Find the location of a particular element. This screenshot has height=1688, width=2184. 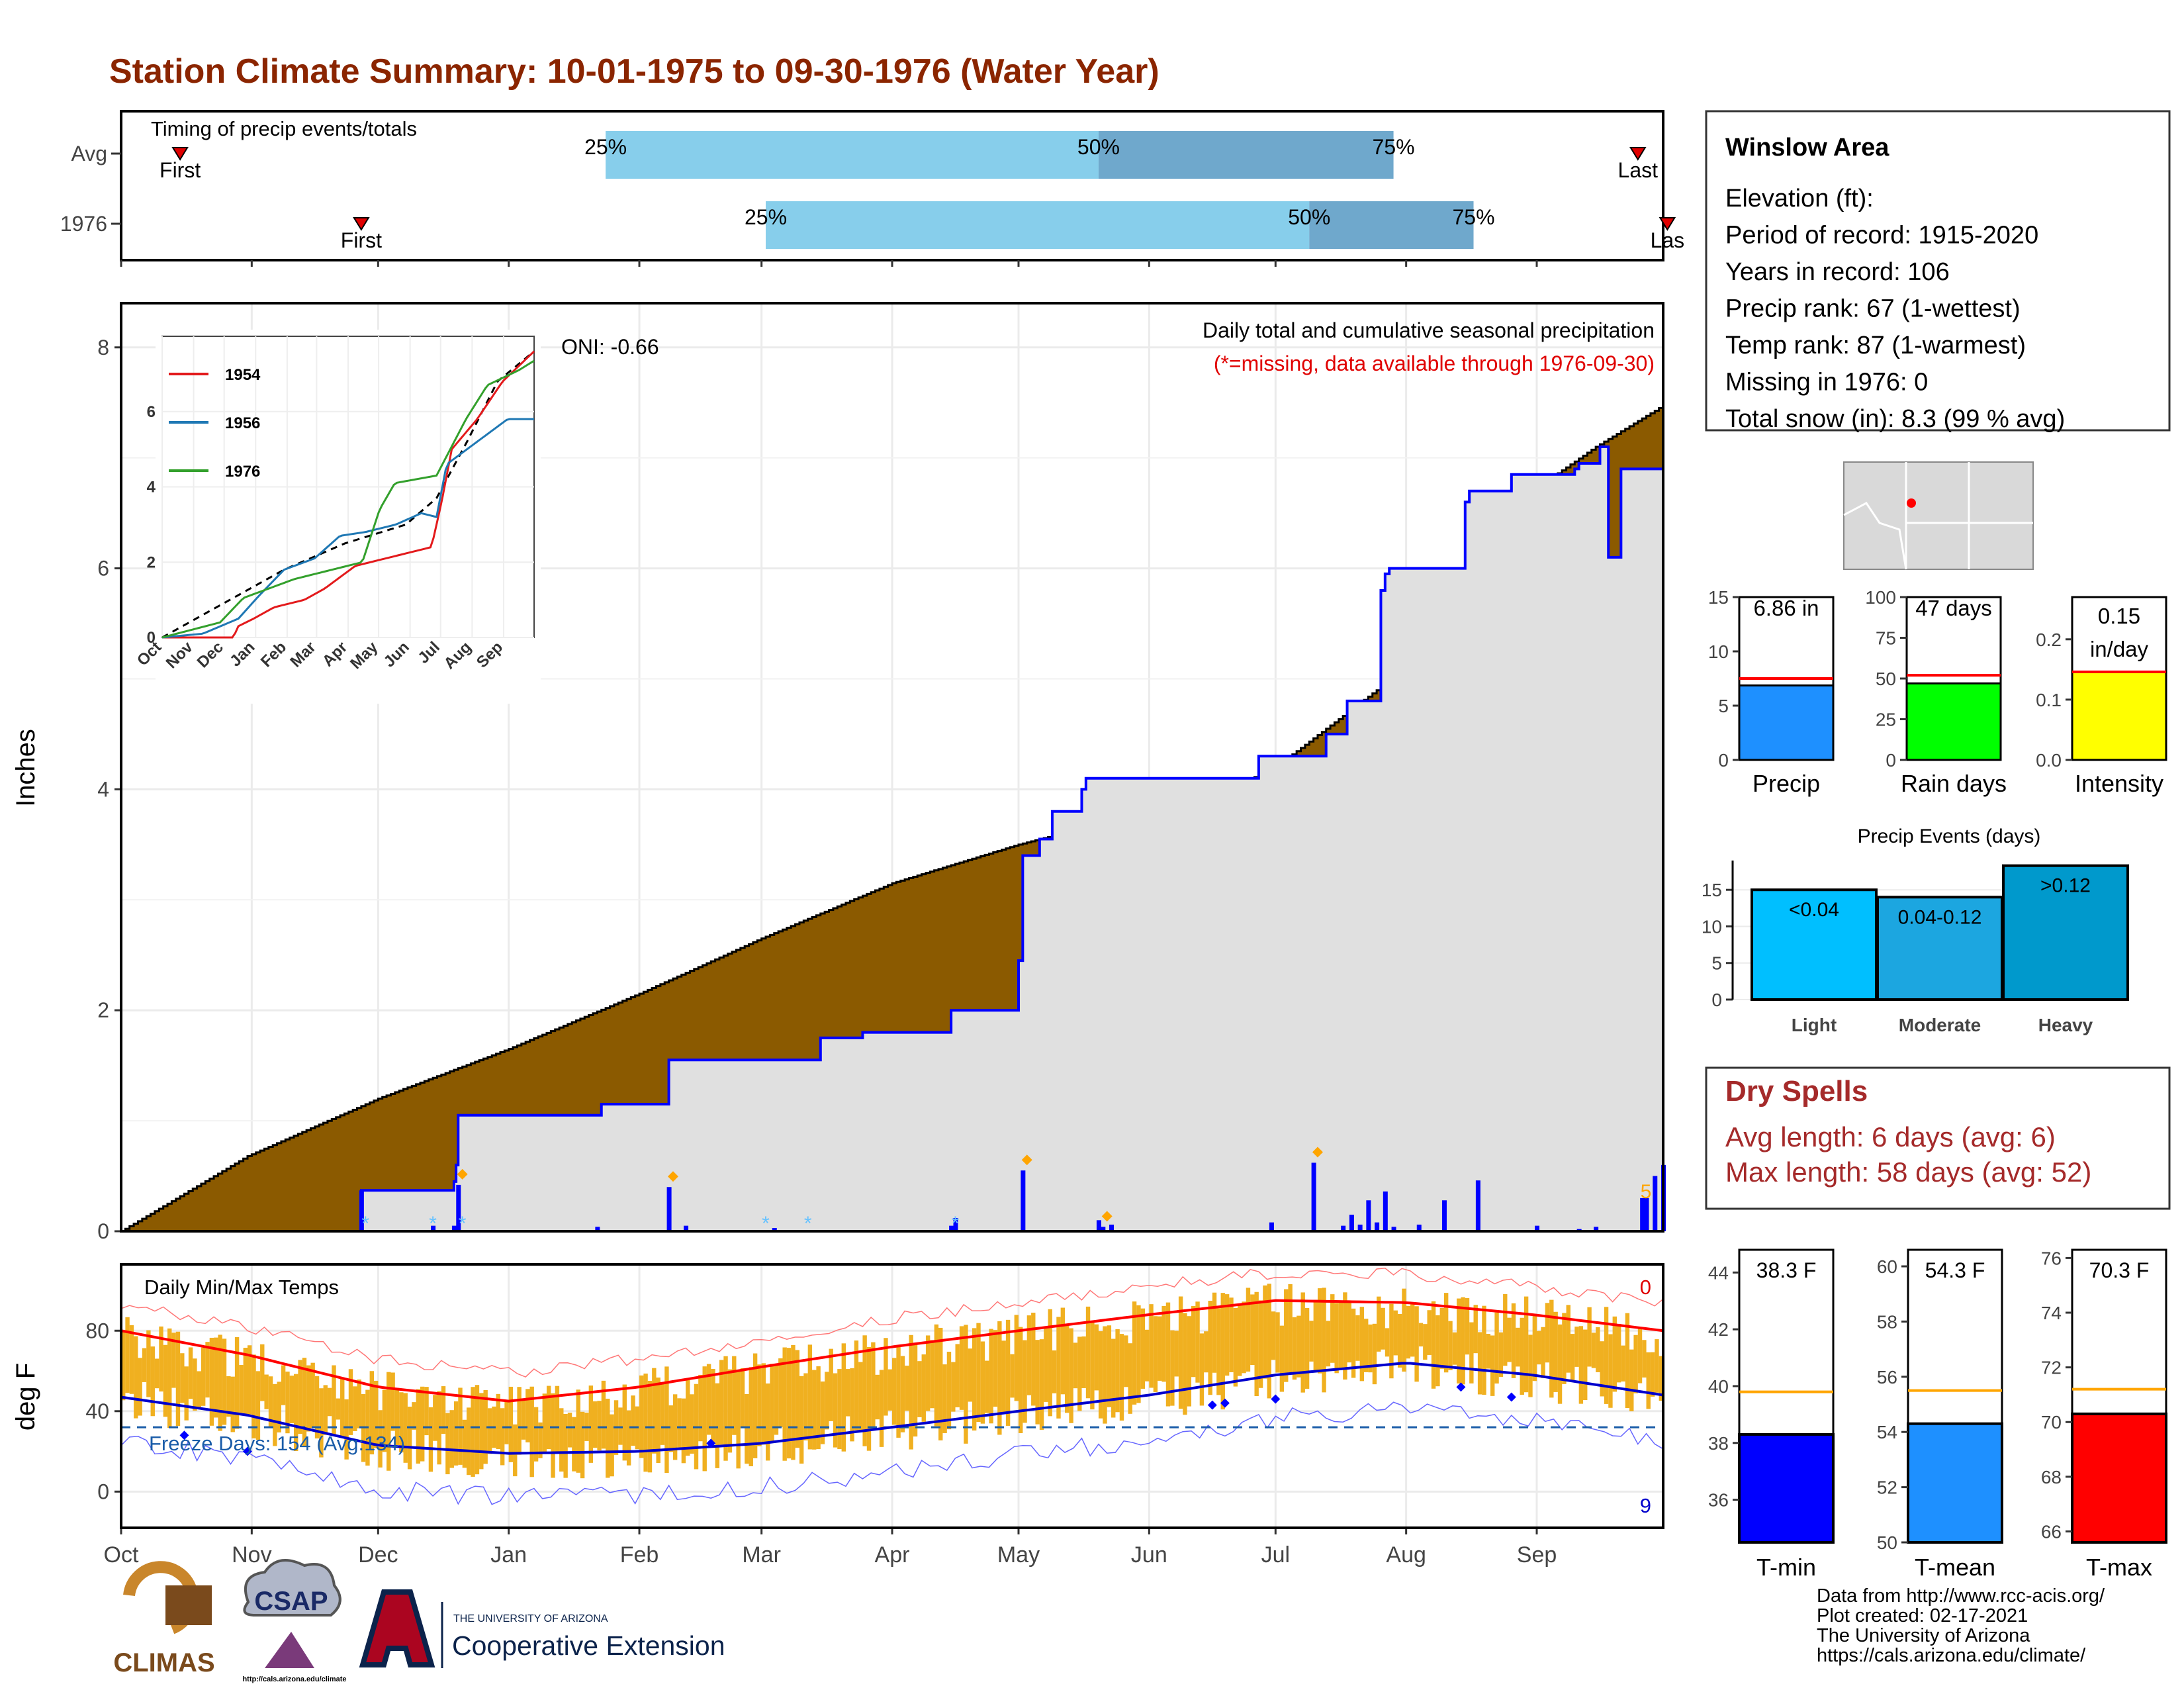

station-info-box is located at coordinates (1938, 271).